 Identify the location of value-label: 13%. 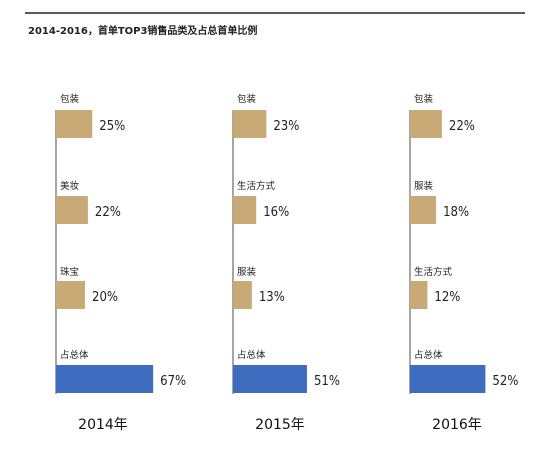
(272, 297).